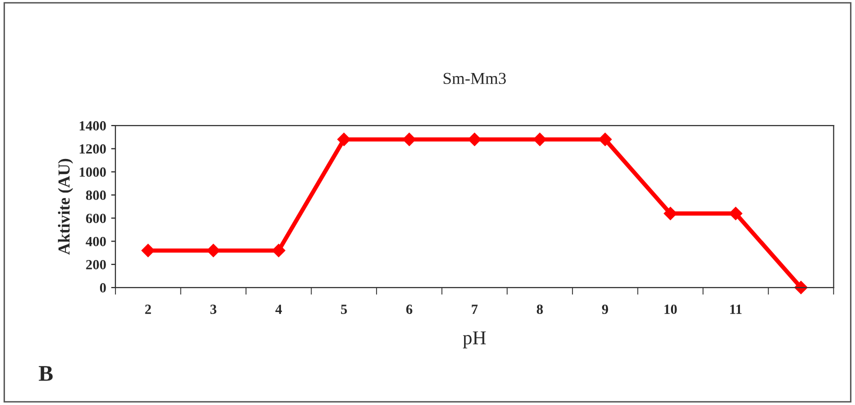 This screenshot has width=855, height=405. What do you see at coordinates (93, 149) in the screenshot?
I see `y-tick-label: 1200` at bounding box center [93, 149].